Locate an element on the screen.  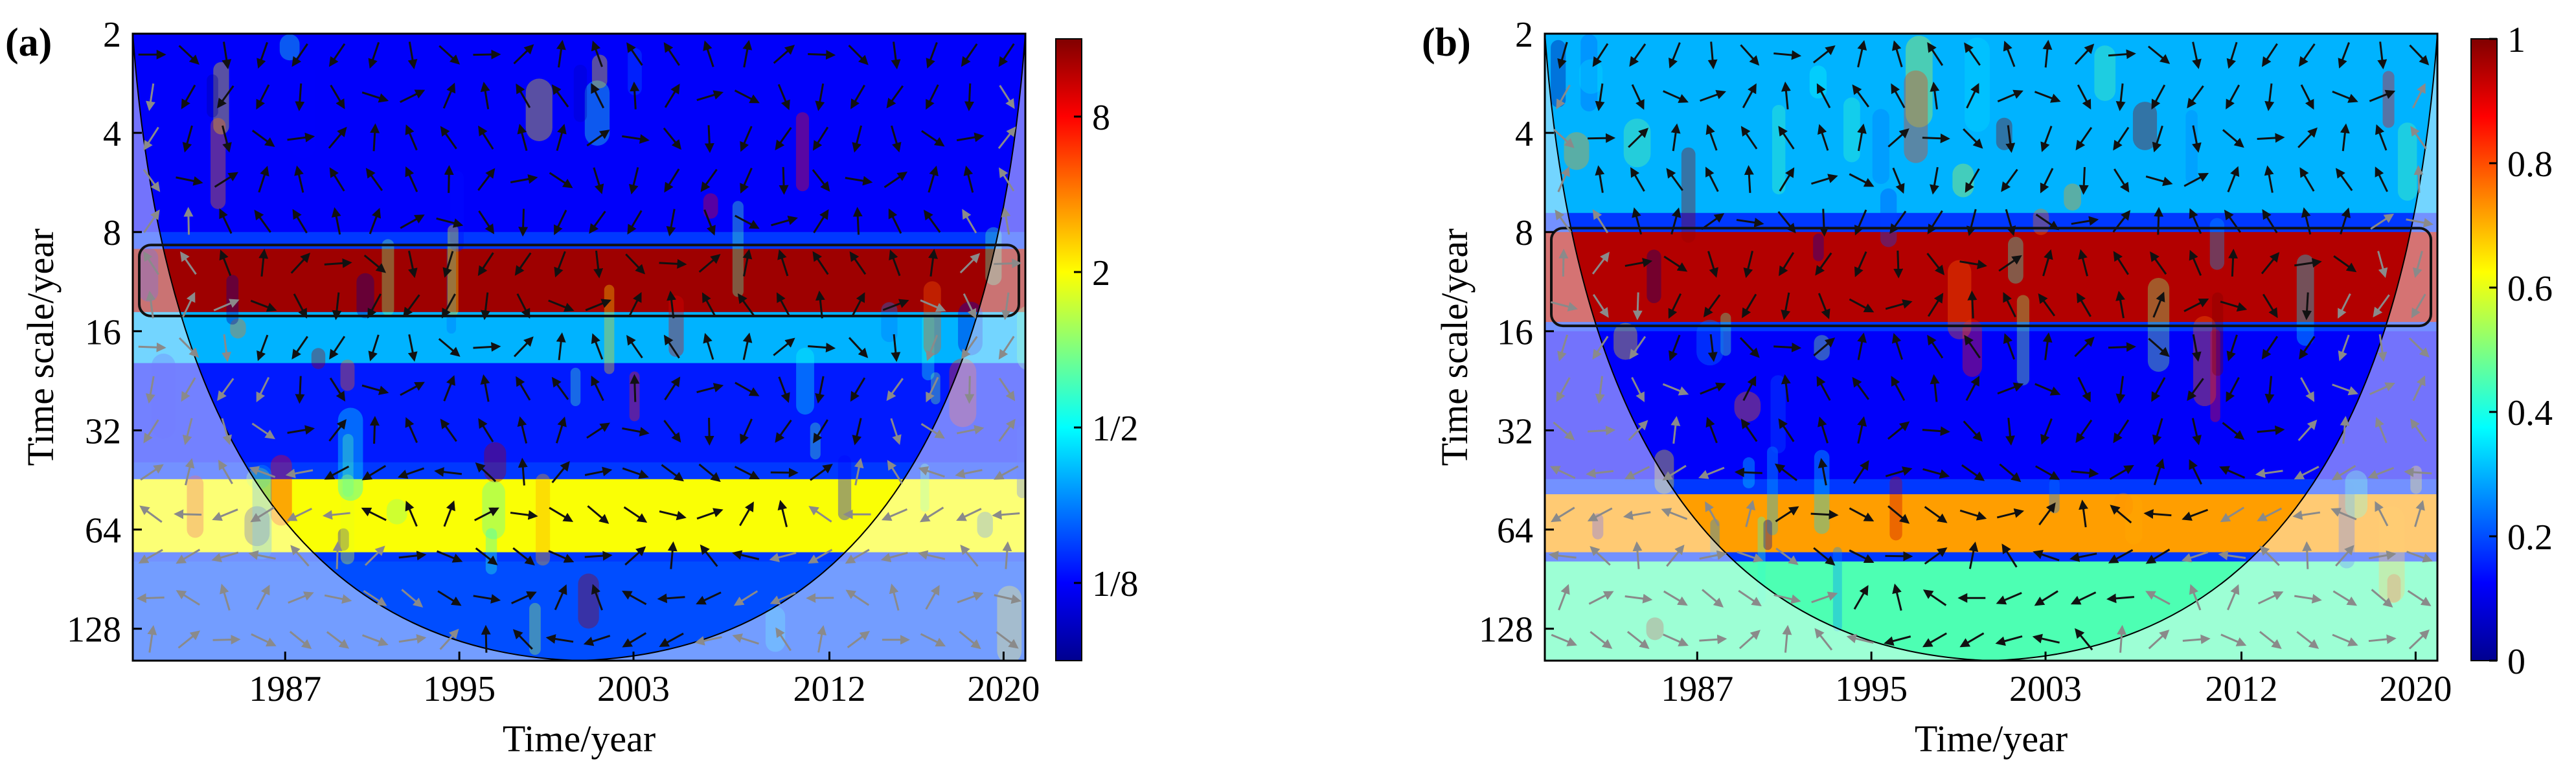
panel-a-colorbar-tick-label: 1/2 is located at coordinates (1115, 429).